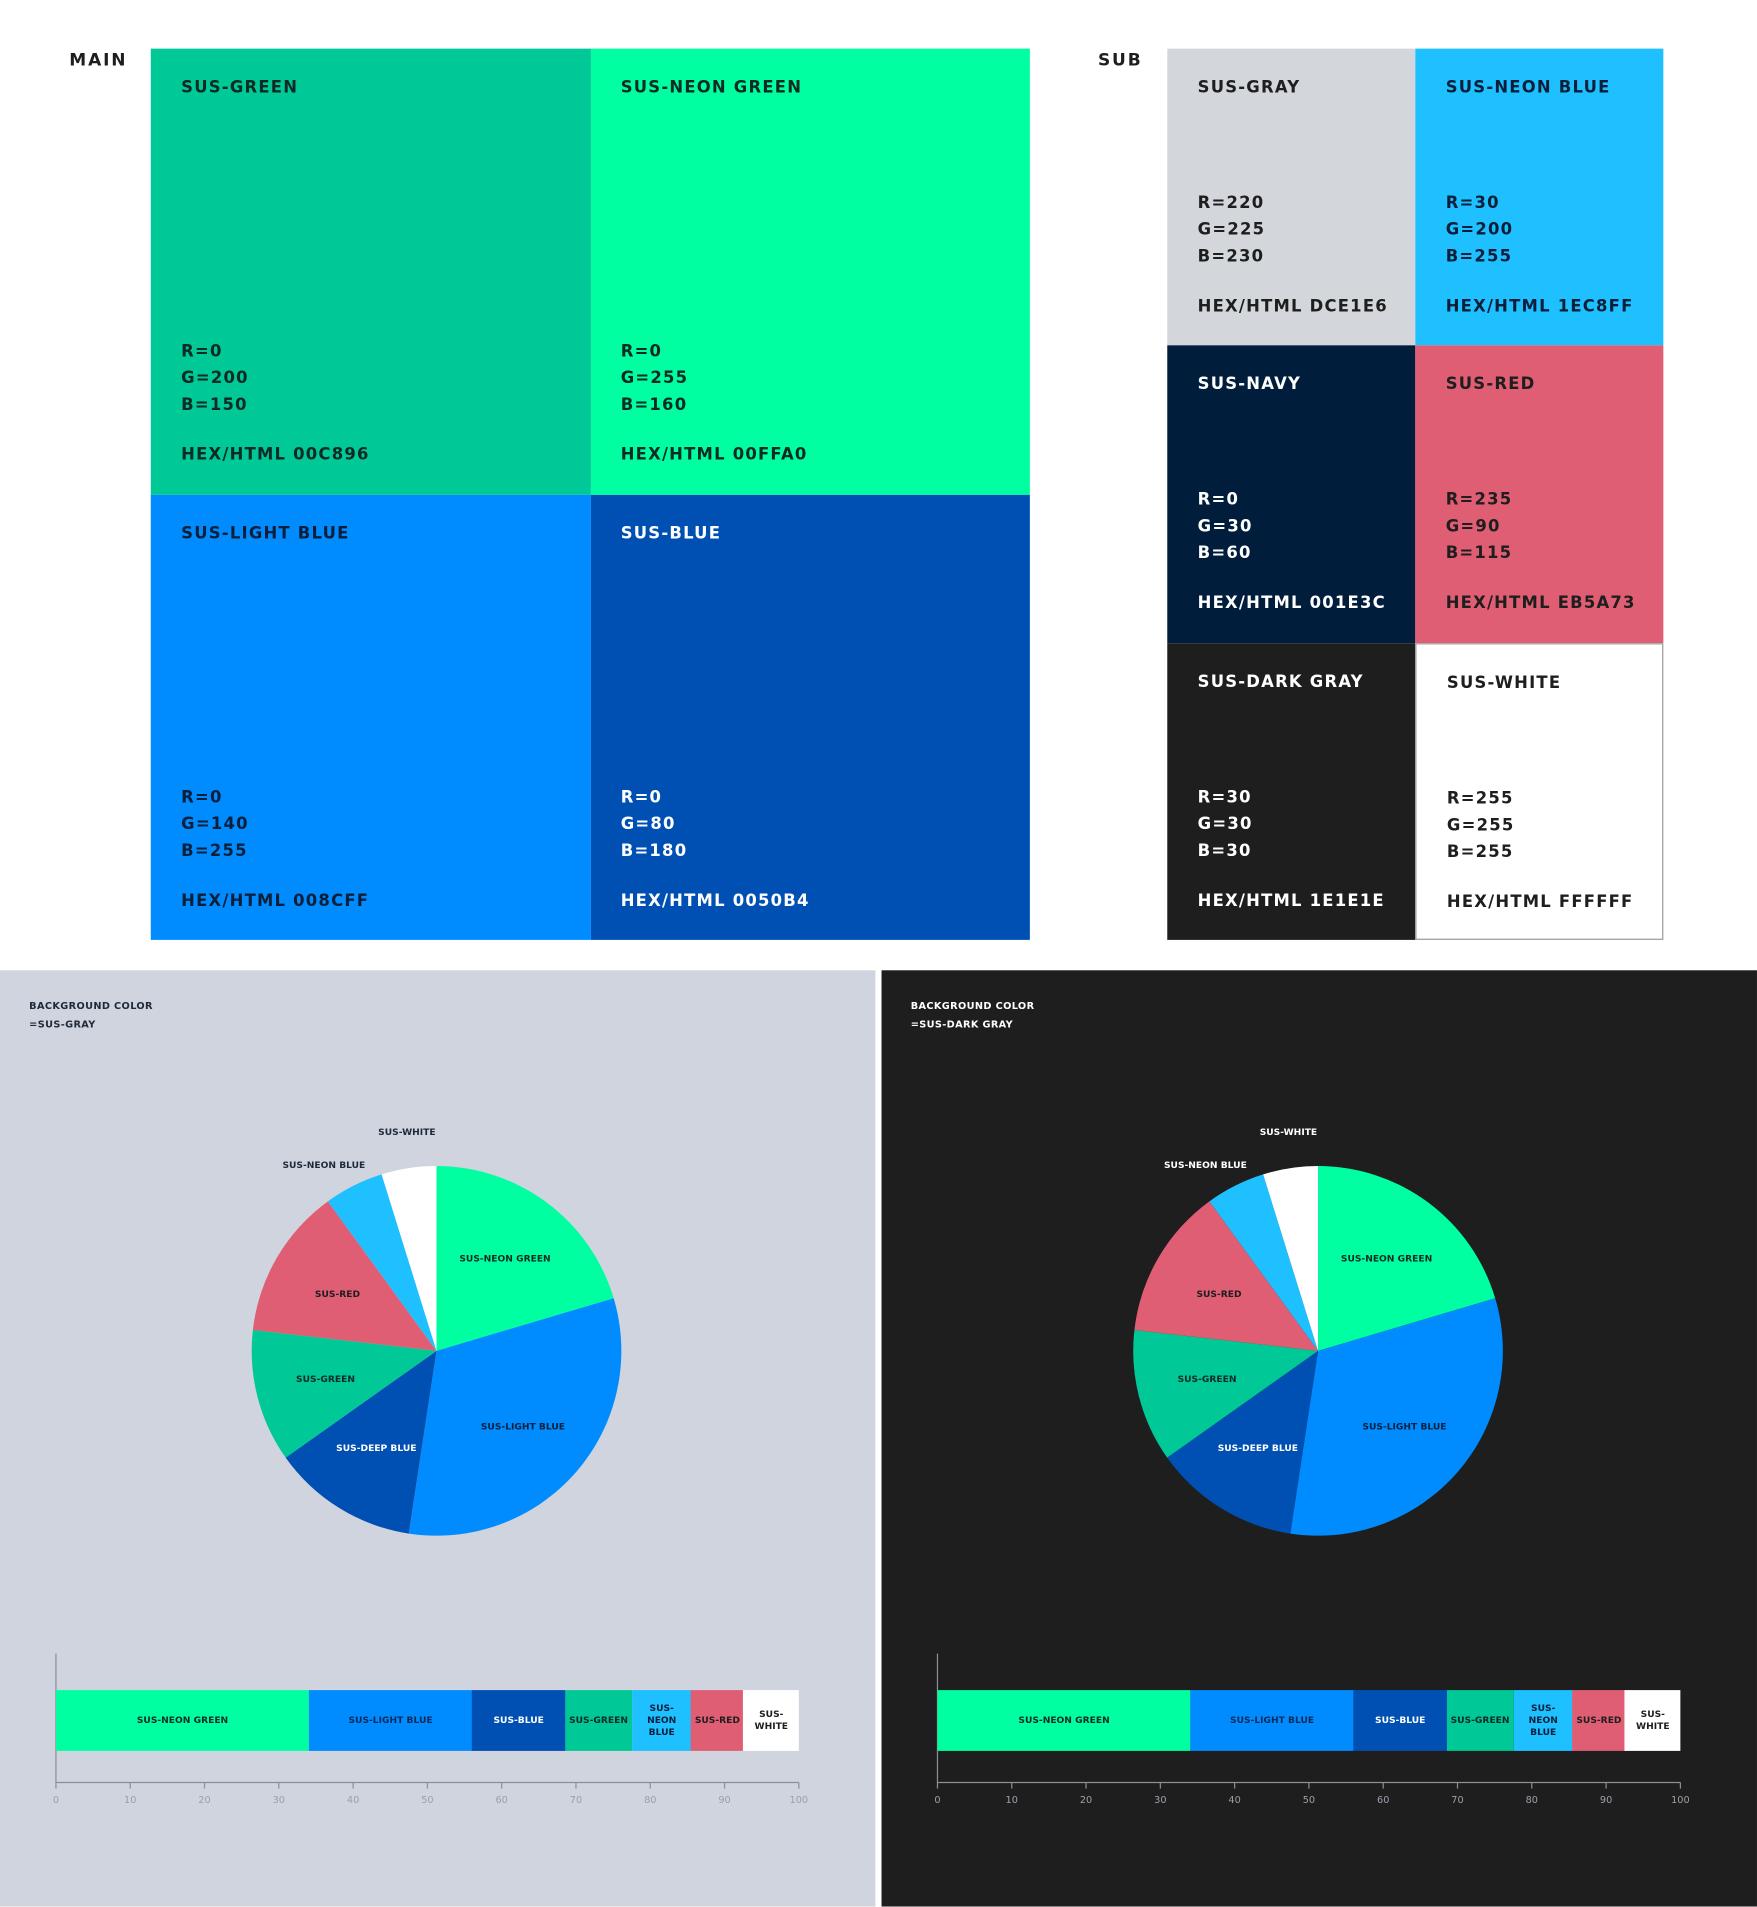 The width and height of the screenshot is (1757, 1907). What do you see at coordinates (1291, 900) in the screenshot?
I see `hex-value: HEX/HTML 1E1E1E` at bounding box center [1291, 900].